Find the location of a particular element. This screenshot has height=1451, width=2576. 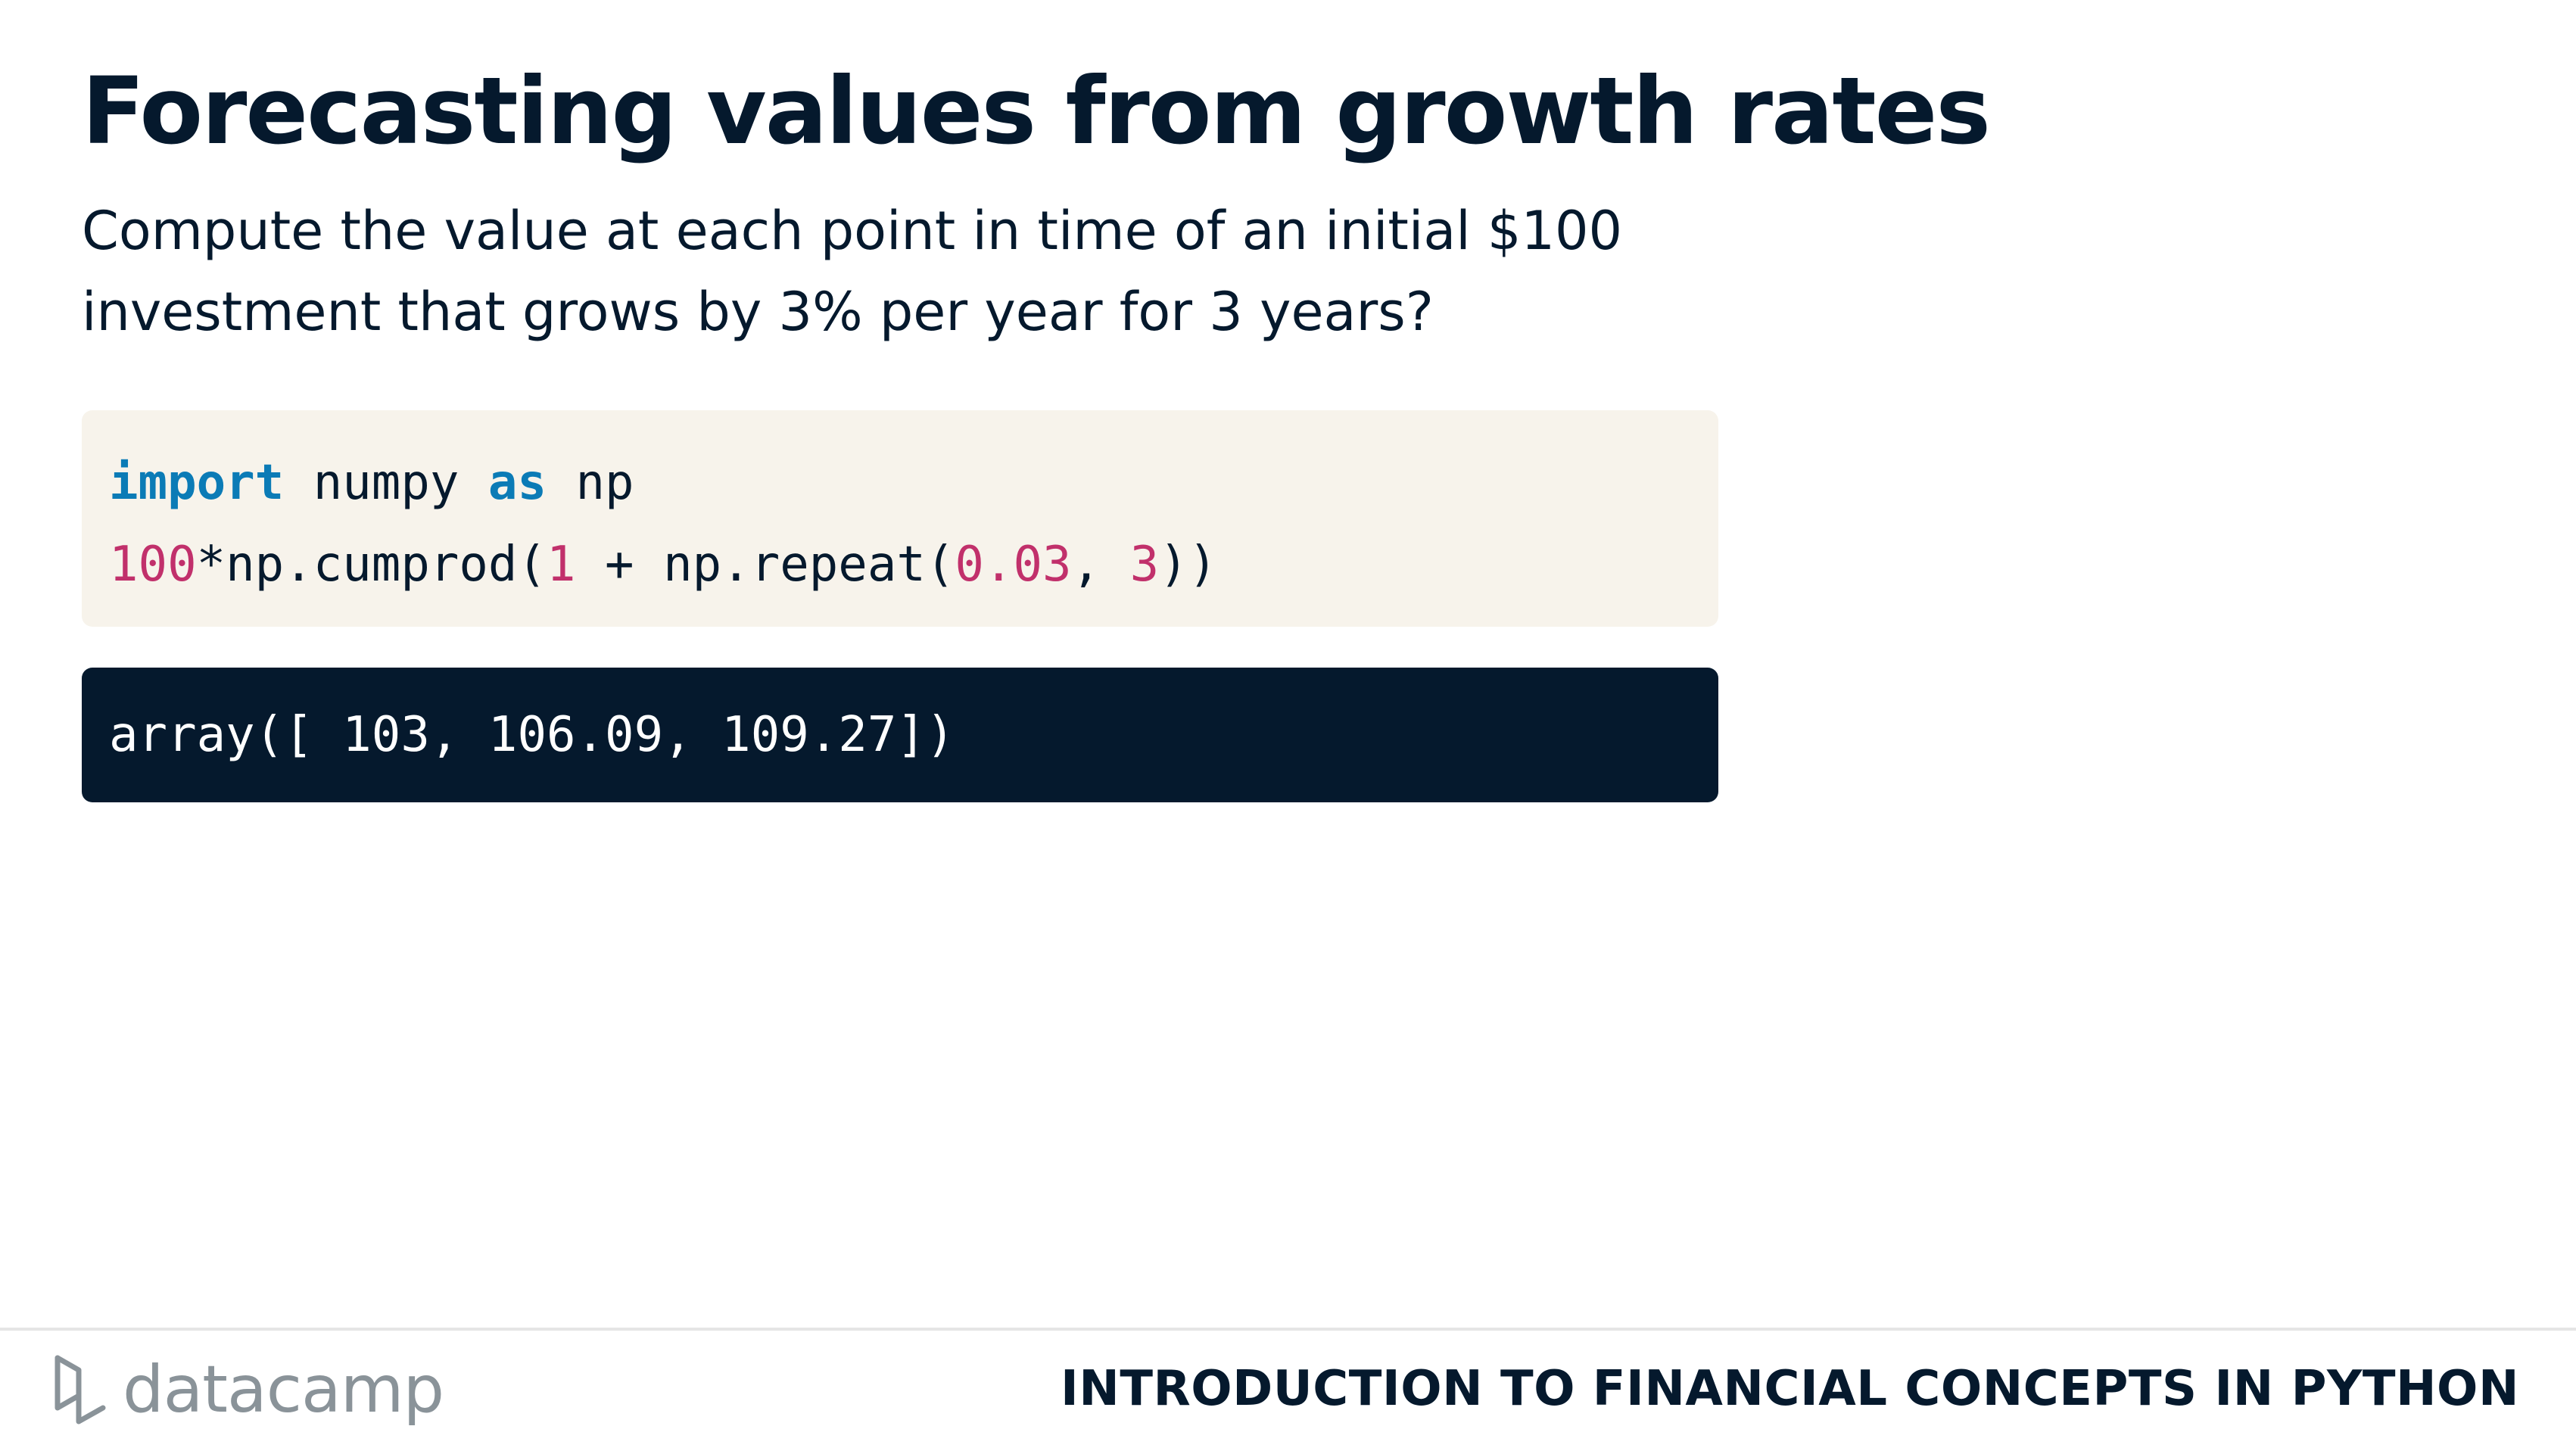

code-keyword-as: as is located at coordinates (517, 483).